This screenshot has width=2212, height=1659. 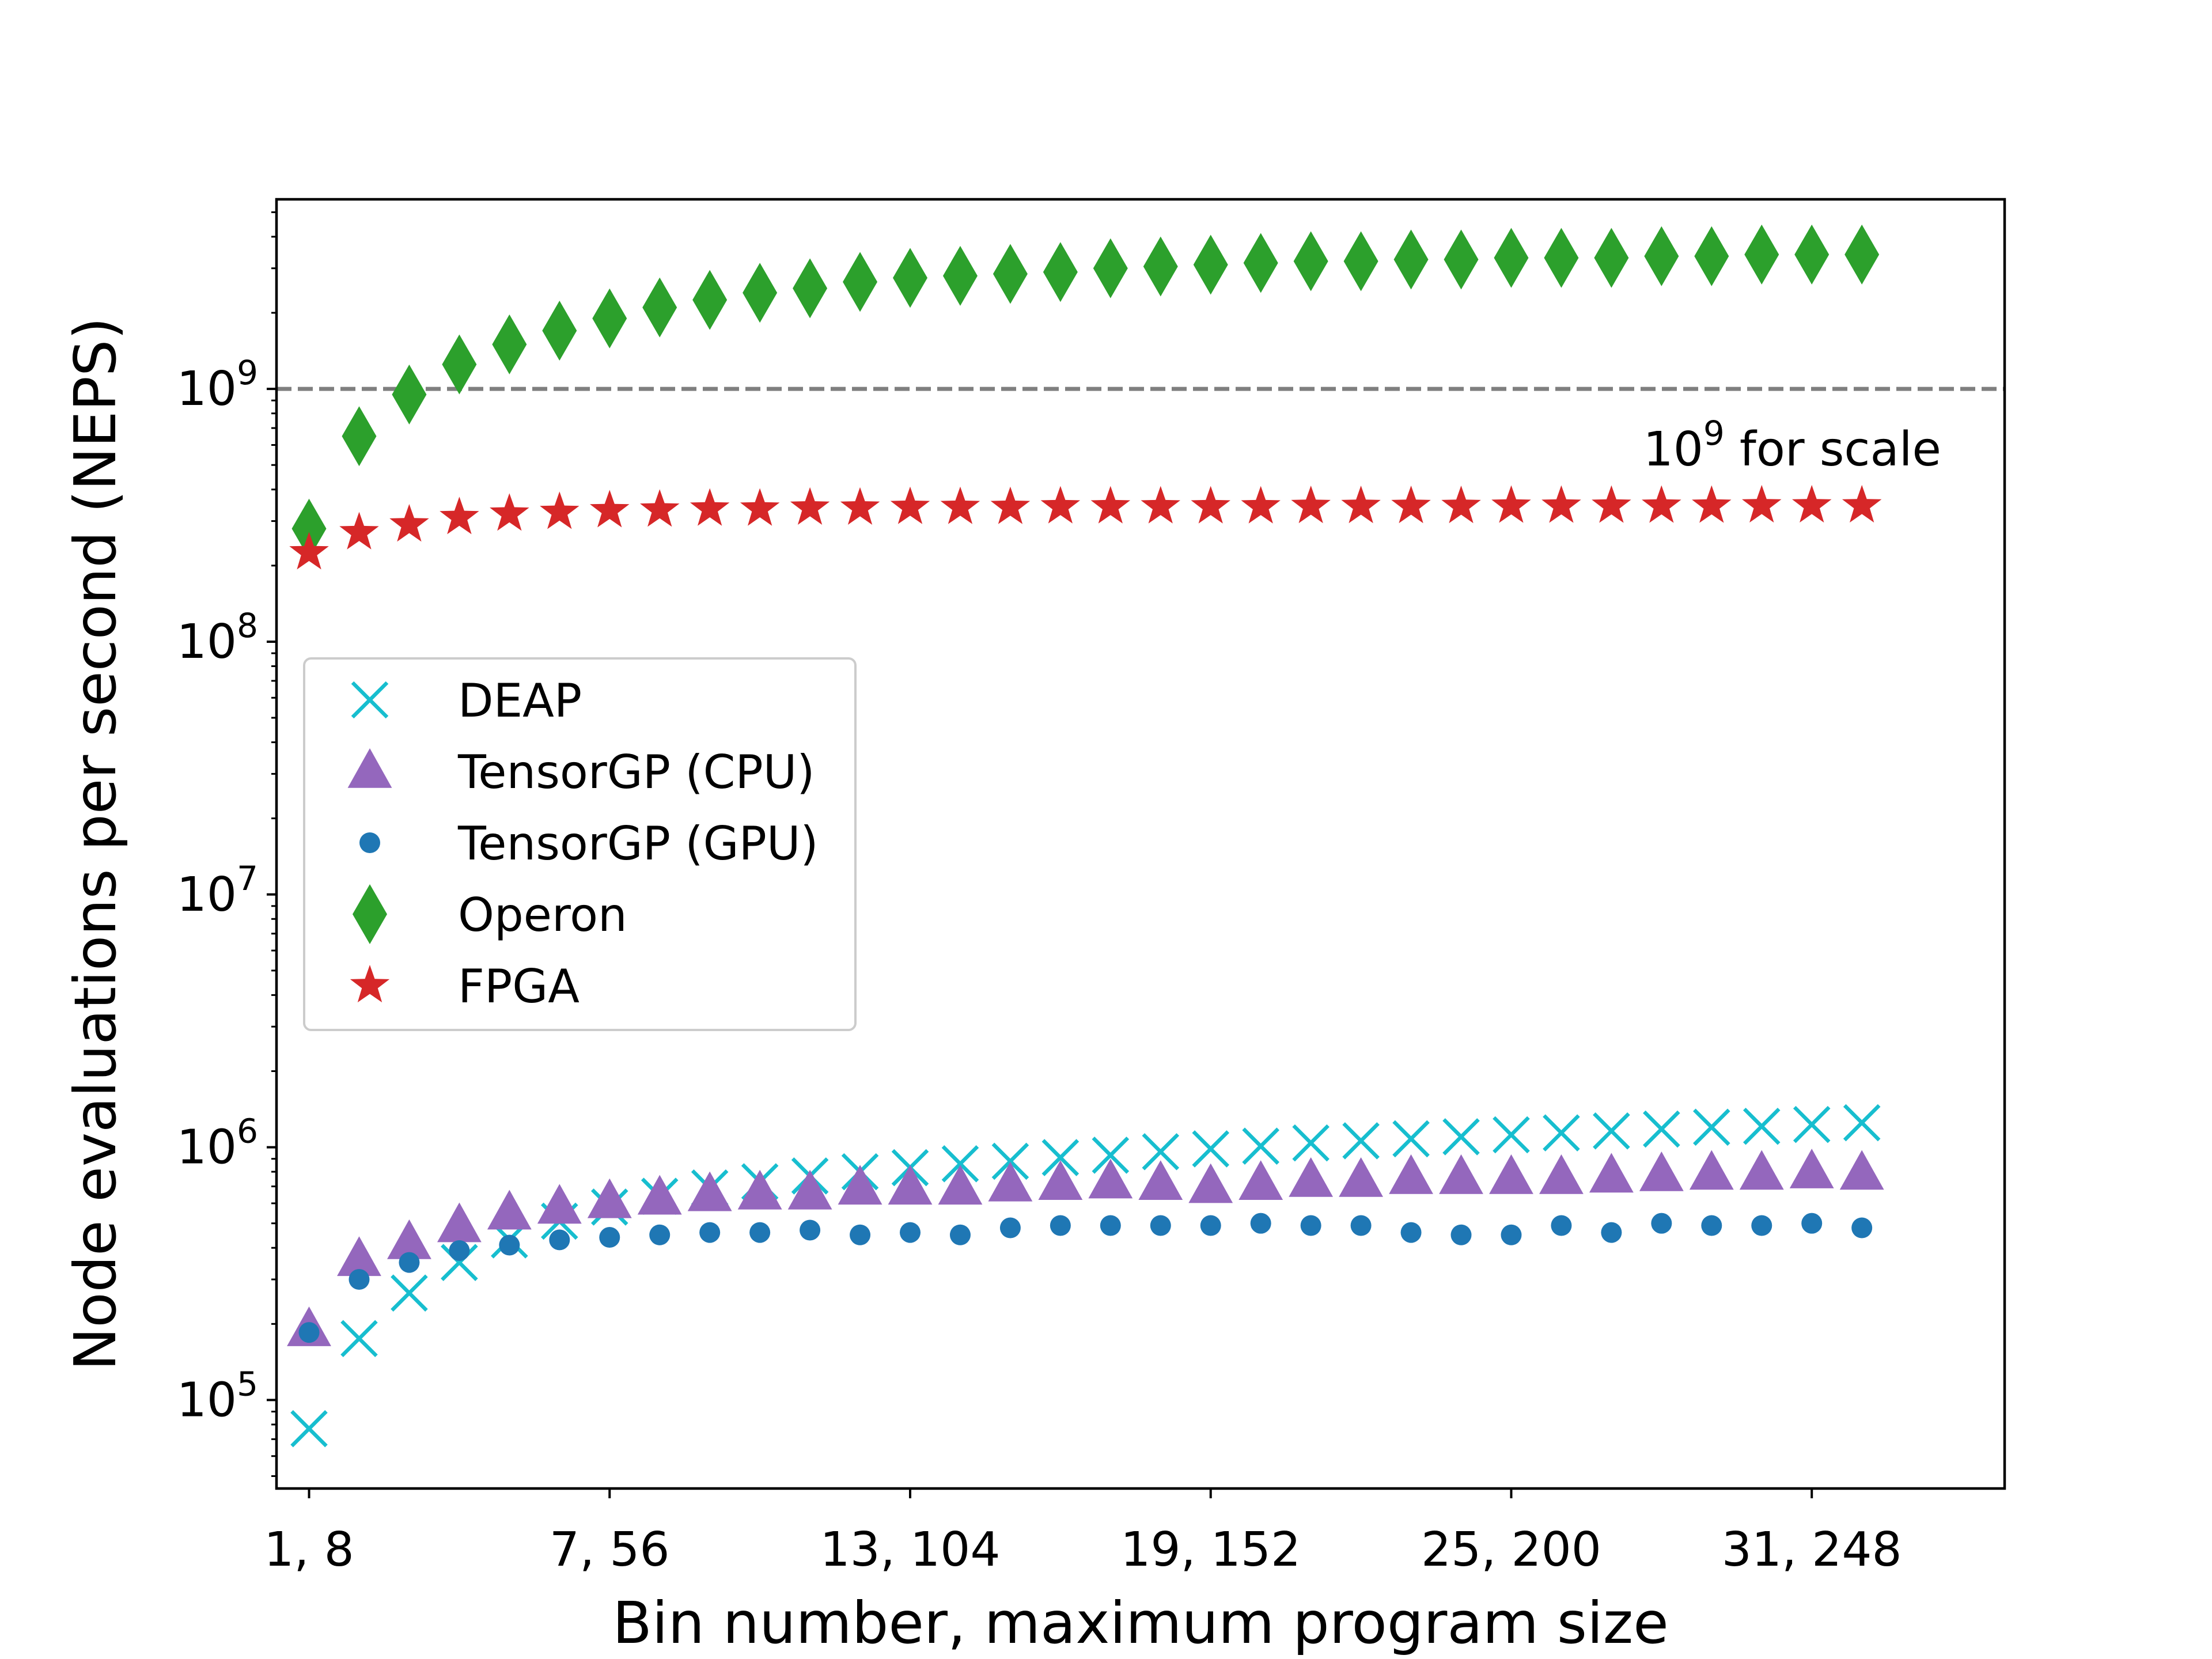 I want to click on y-tick-label: 10⁸, so click(x=217, y=637).